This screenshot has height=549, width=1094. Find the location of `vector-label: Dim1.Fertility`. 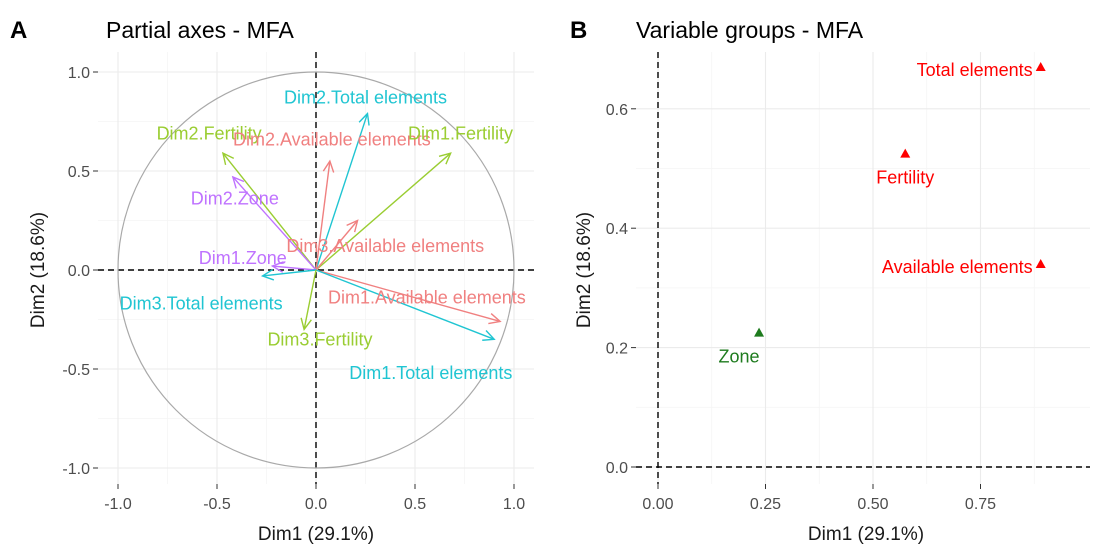

vector-label: Dim1.Fertility is located at coordinates (460, 133).